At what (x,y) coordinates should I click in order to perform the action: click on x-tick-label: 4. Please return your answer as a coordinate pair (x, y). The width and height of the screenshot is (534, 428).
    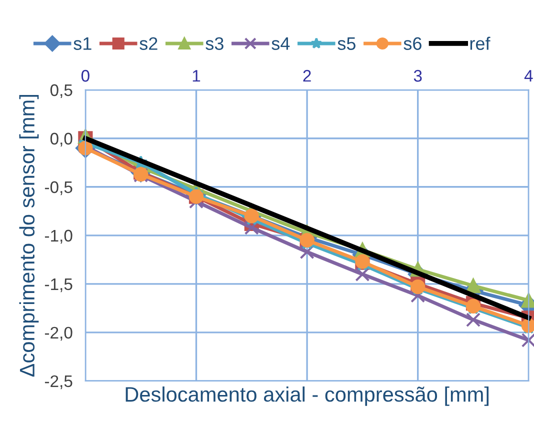
    Looking at the image, I should click on (528, 76).